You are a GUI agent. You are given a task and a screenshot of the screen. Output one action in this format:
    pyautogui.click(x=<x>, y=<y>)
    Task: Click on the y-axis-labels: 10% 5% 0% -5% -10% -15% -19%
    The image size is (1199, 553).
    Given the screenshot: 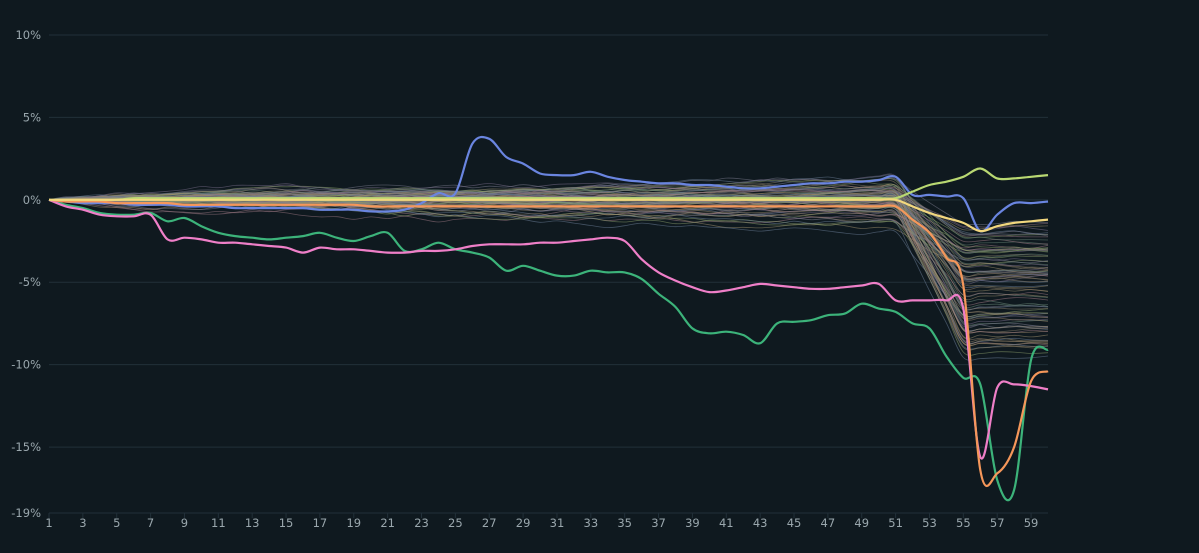 What is the action you would take?
    pyautogui.click(x=26, y=274)
    